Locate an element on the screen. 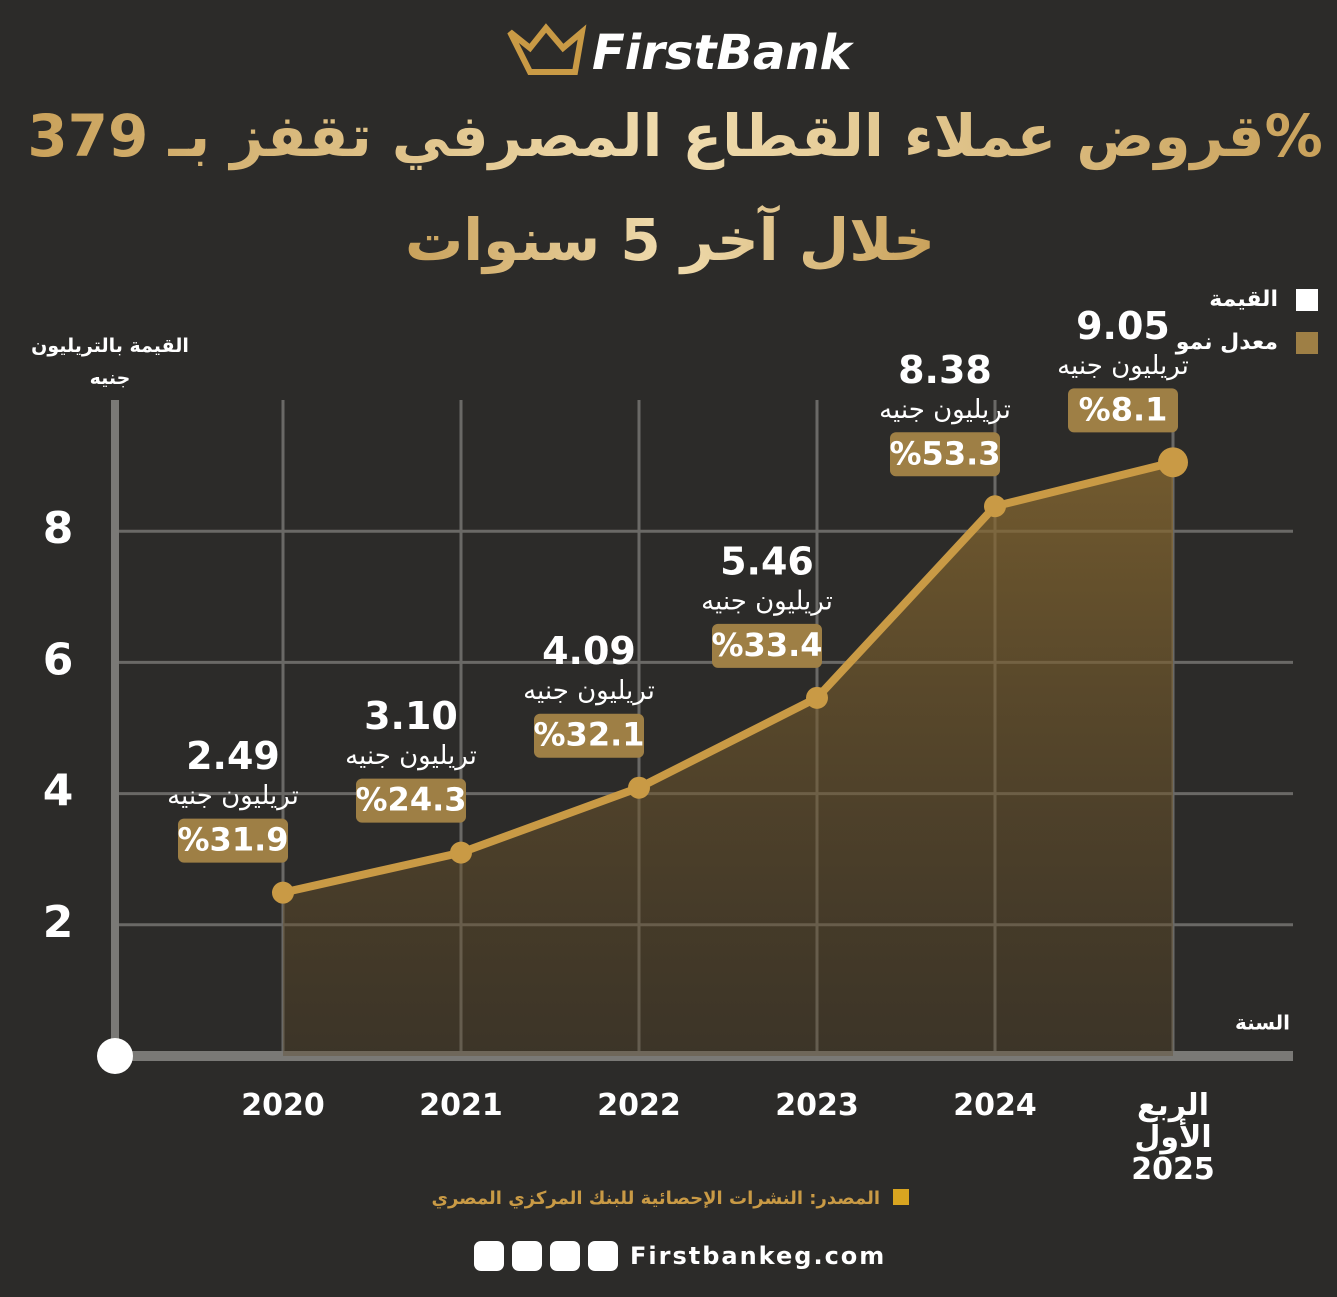 Image resolution: width=1337 pixels, height=1297 pixels. x-tick-label: 2022 is located at coordinates (639, 1105).